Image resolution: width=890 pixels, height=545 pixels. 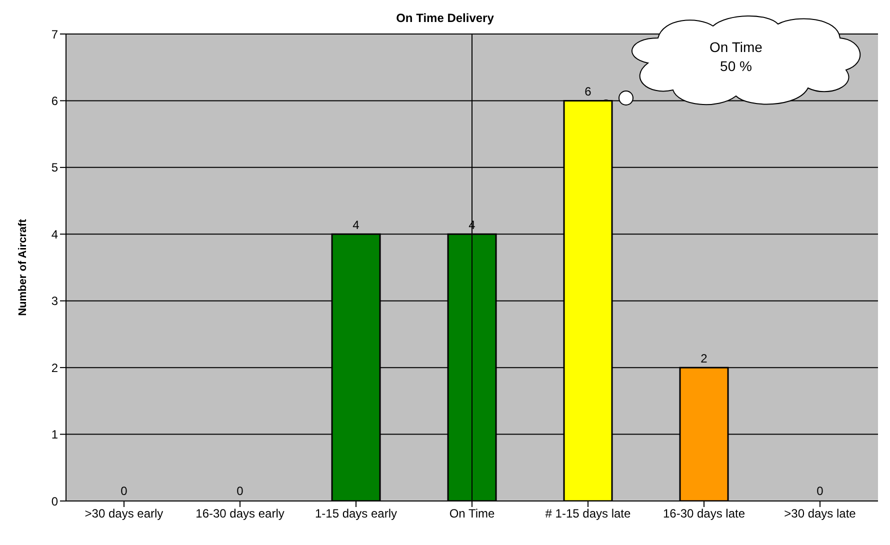 What do you see at coordinates (588, 513) in the screenshot?
I see `x-tick-label: # 1-15 days late` at bounding box center [588, 513].